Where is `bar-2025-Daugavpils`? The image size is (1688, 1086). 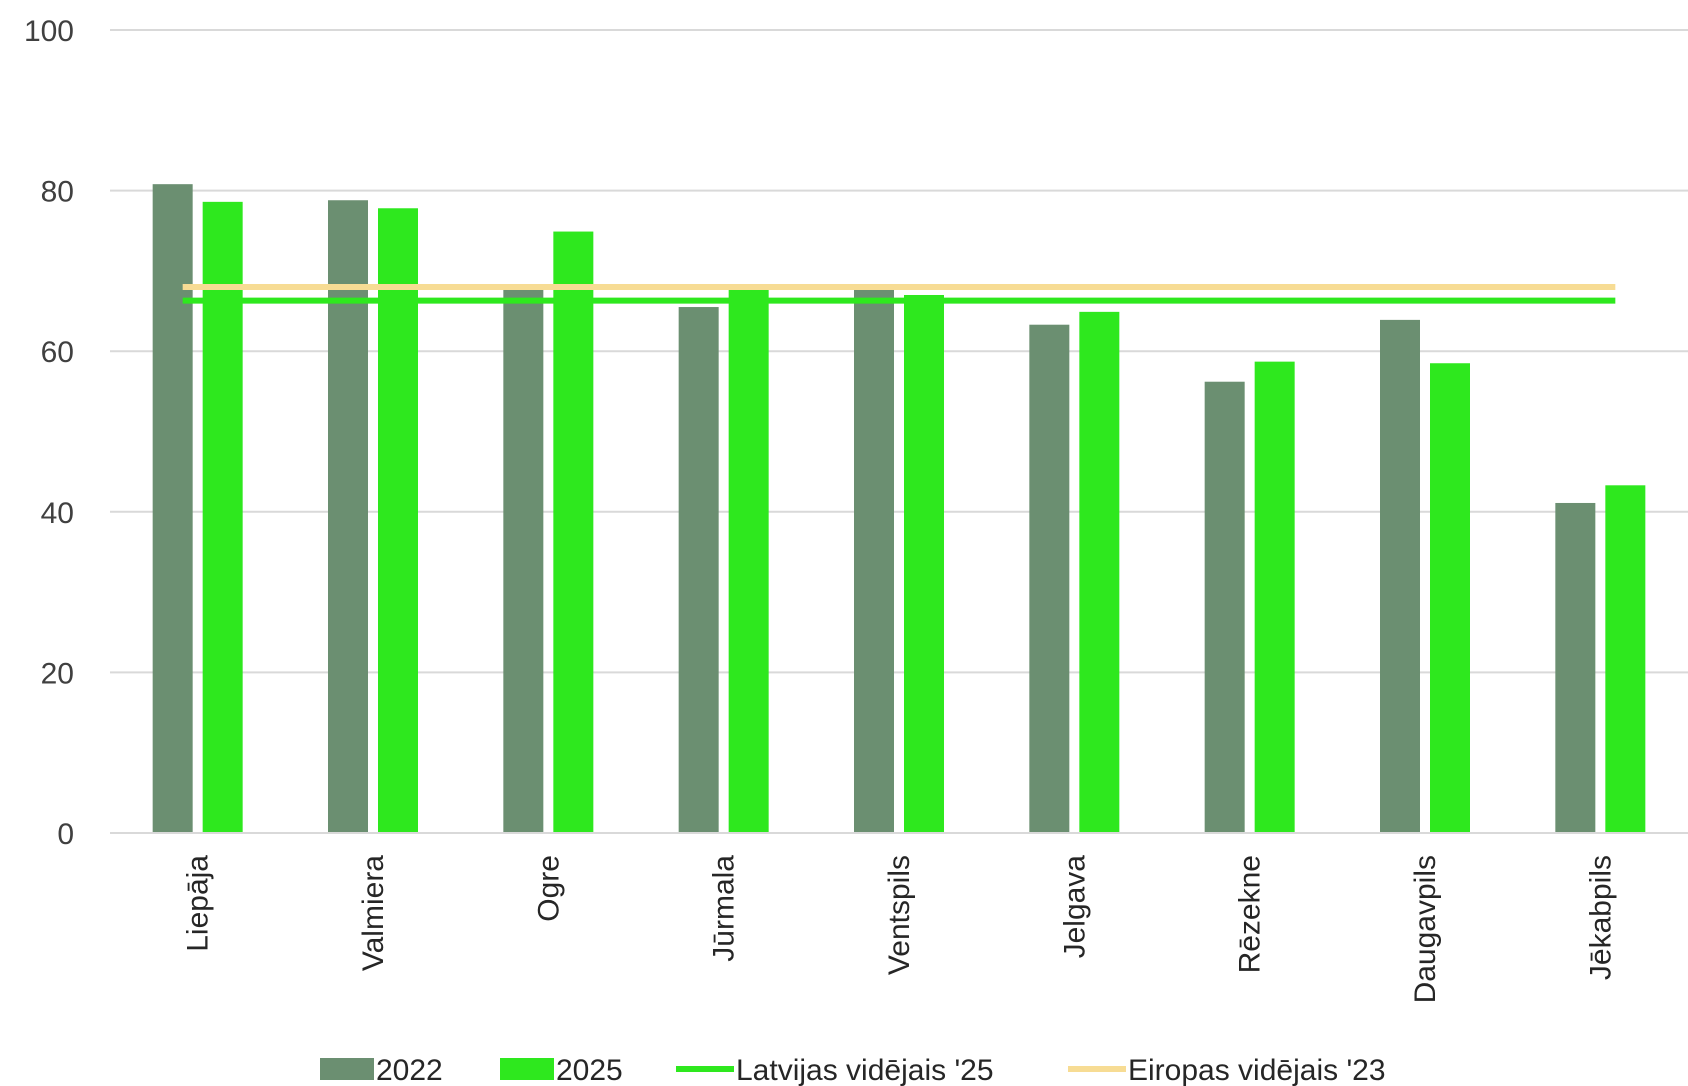 bar-2025-Daugavpils is located at coordinates (1450, 598).